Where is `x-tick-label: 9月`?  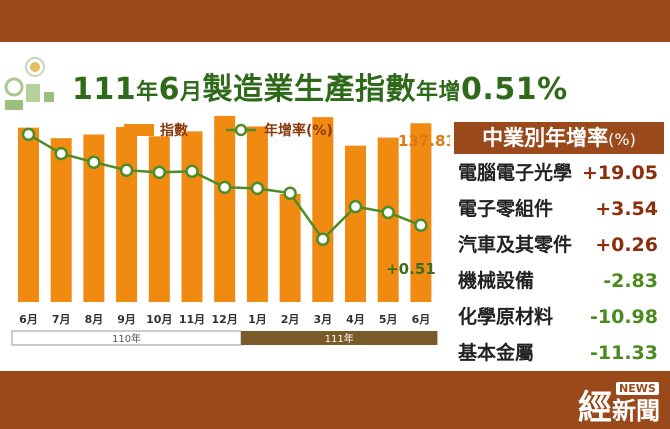
x-tick-label: 9月 is located at coordinates (126, 319).